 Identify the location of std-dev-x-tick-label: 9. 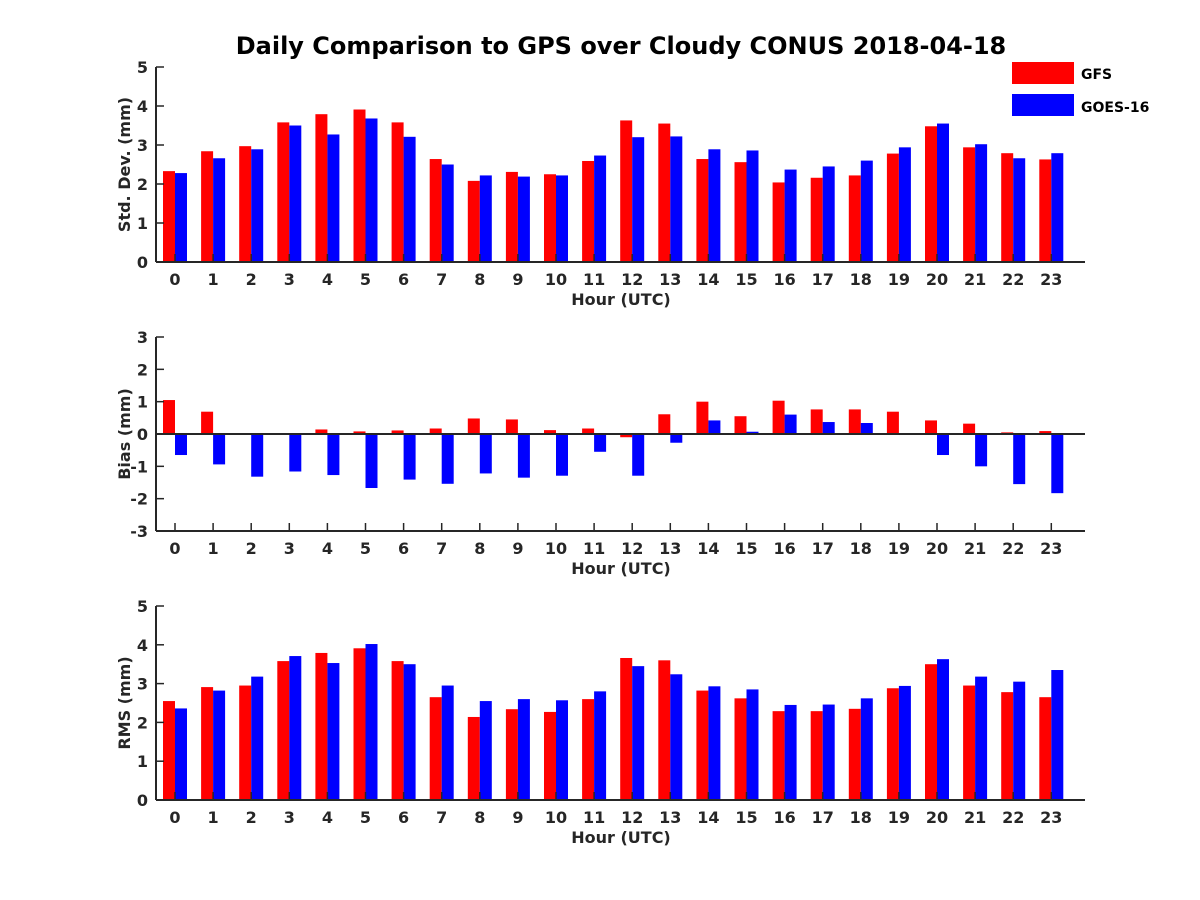
(517, 279).